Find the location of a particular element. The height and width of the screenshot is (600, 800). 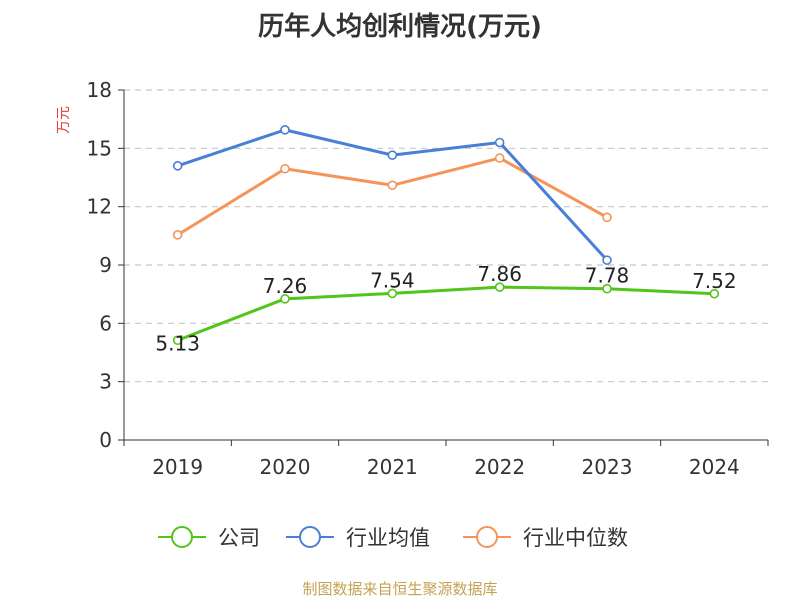

data-label: 7.52 is located at coordinates (714, 281).